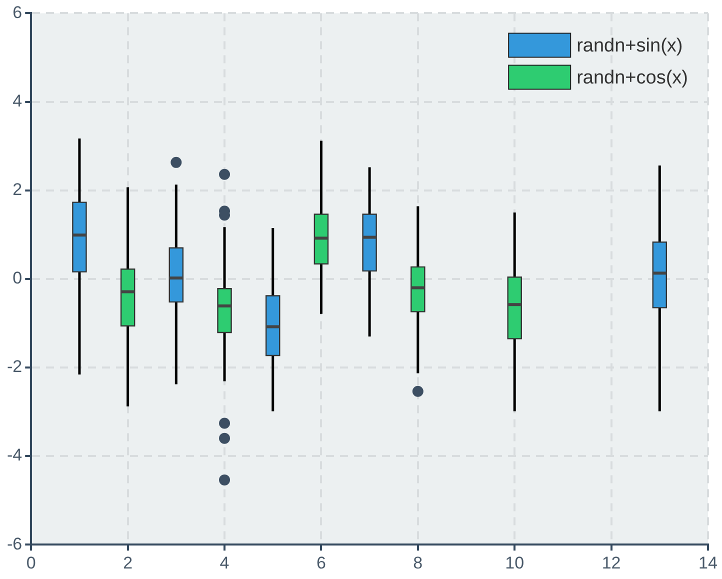 This screenshot has width=722, height=579. Describe the element at coordinates (14, 455) in the screenshot. I see `y-tick-label: -4` at that location.